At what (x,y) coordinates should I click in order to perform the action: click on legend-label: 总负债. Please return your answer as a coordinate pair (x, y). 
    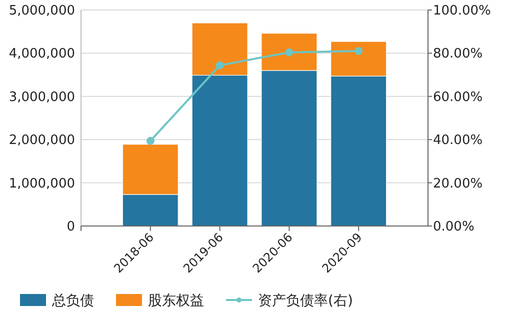
    Looking at the image, I should click on (72, 301).